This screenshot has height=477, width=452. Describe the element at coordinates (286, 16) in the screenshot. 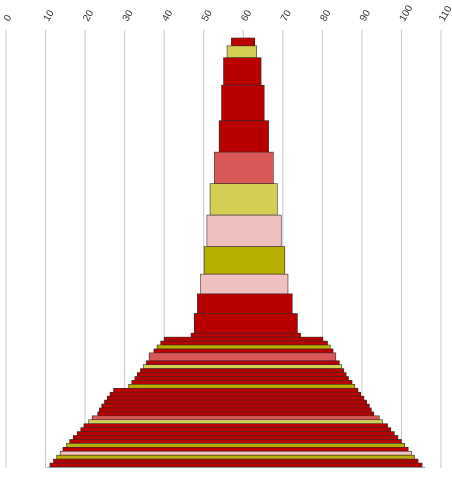

I see `tick-label-70: 70` at that location.